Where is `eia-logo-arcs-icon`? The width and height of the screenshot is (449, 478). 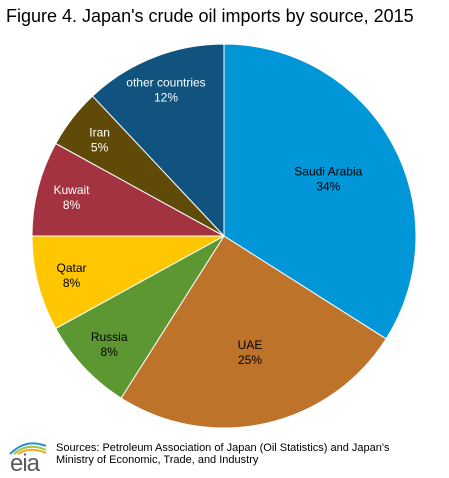 eia-logo-arcs-icon is located at coordinates (28, 448).